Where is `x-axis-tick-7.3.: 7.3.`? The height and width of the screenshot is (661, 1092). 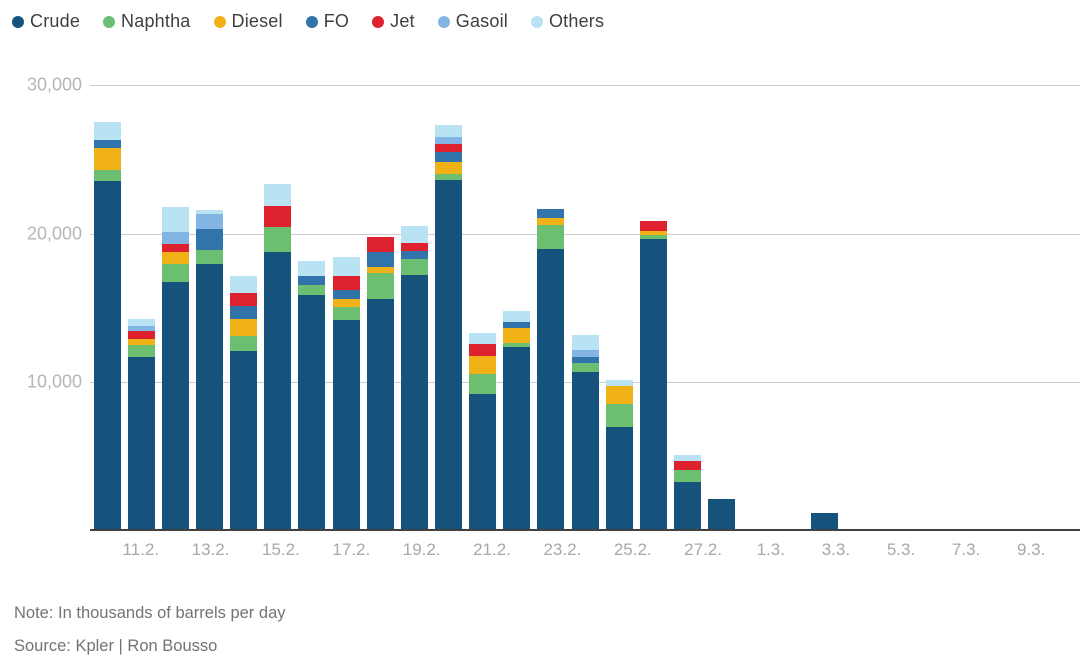 x-axis-tick-7.3.: 7.3. is located at coordinates (966, 549).